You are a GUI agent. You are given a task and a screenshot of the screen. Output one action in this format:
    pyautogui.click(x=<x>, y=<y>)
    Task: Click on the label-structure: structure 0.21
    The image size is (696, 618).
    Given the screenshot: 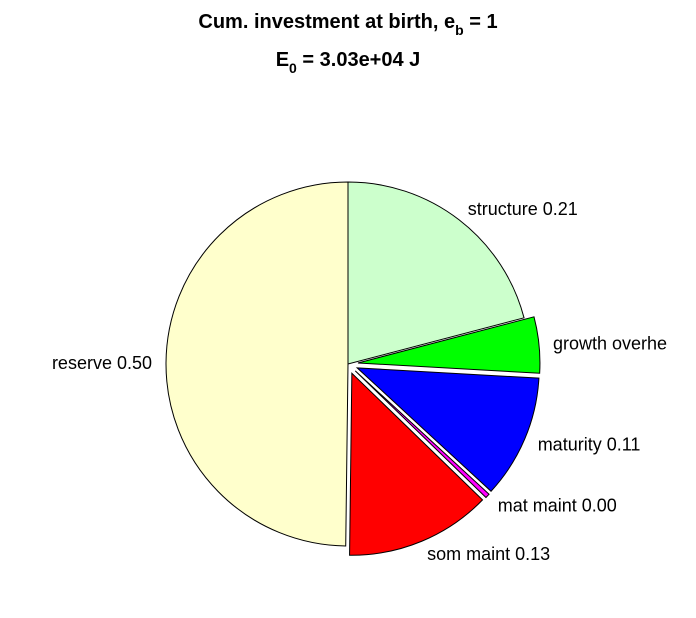 What is the action you would take?
    pyautogui.click(x=523, y=209)
    